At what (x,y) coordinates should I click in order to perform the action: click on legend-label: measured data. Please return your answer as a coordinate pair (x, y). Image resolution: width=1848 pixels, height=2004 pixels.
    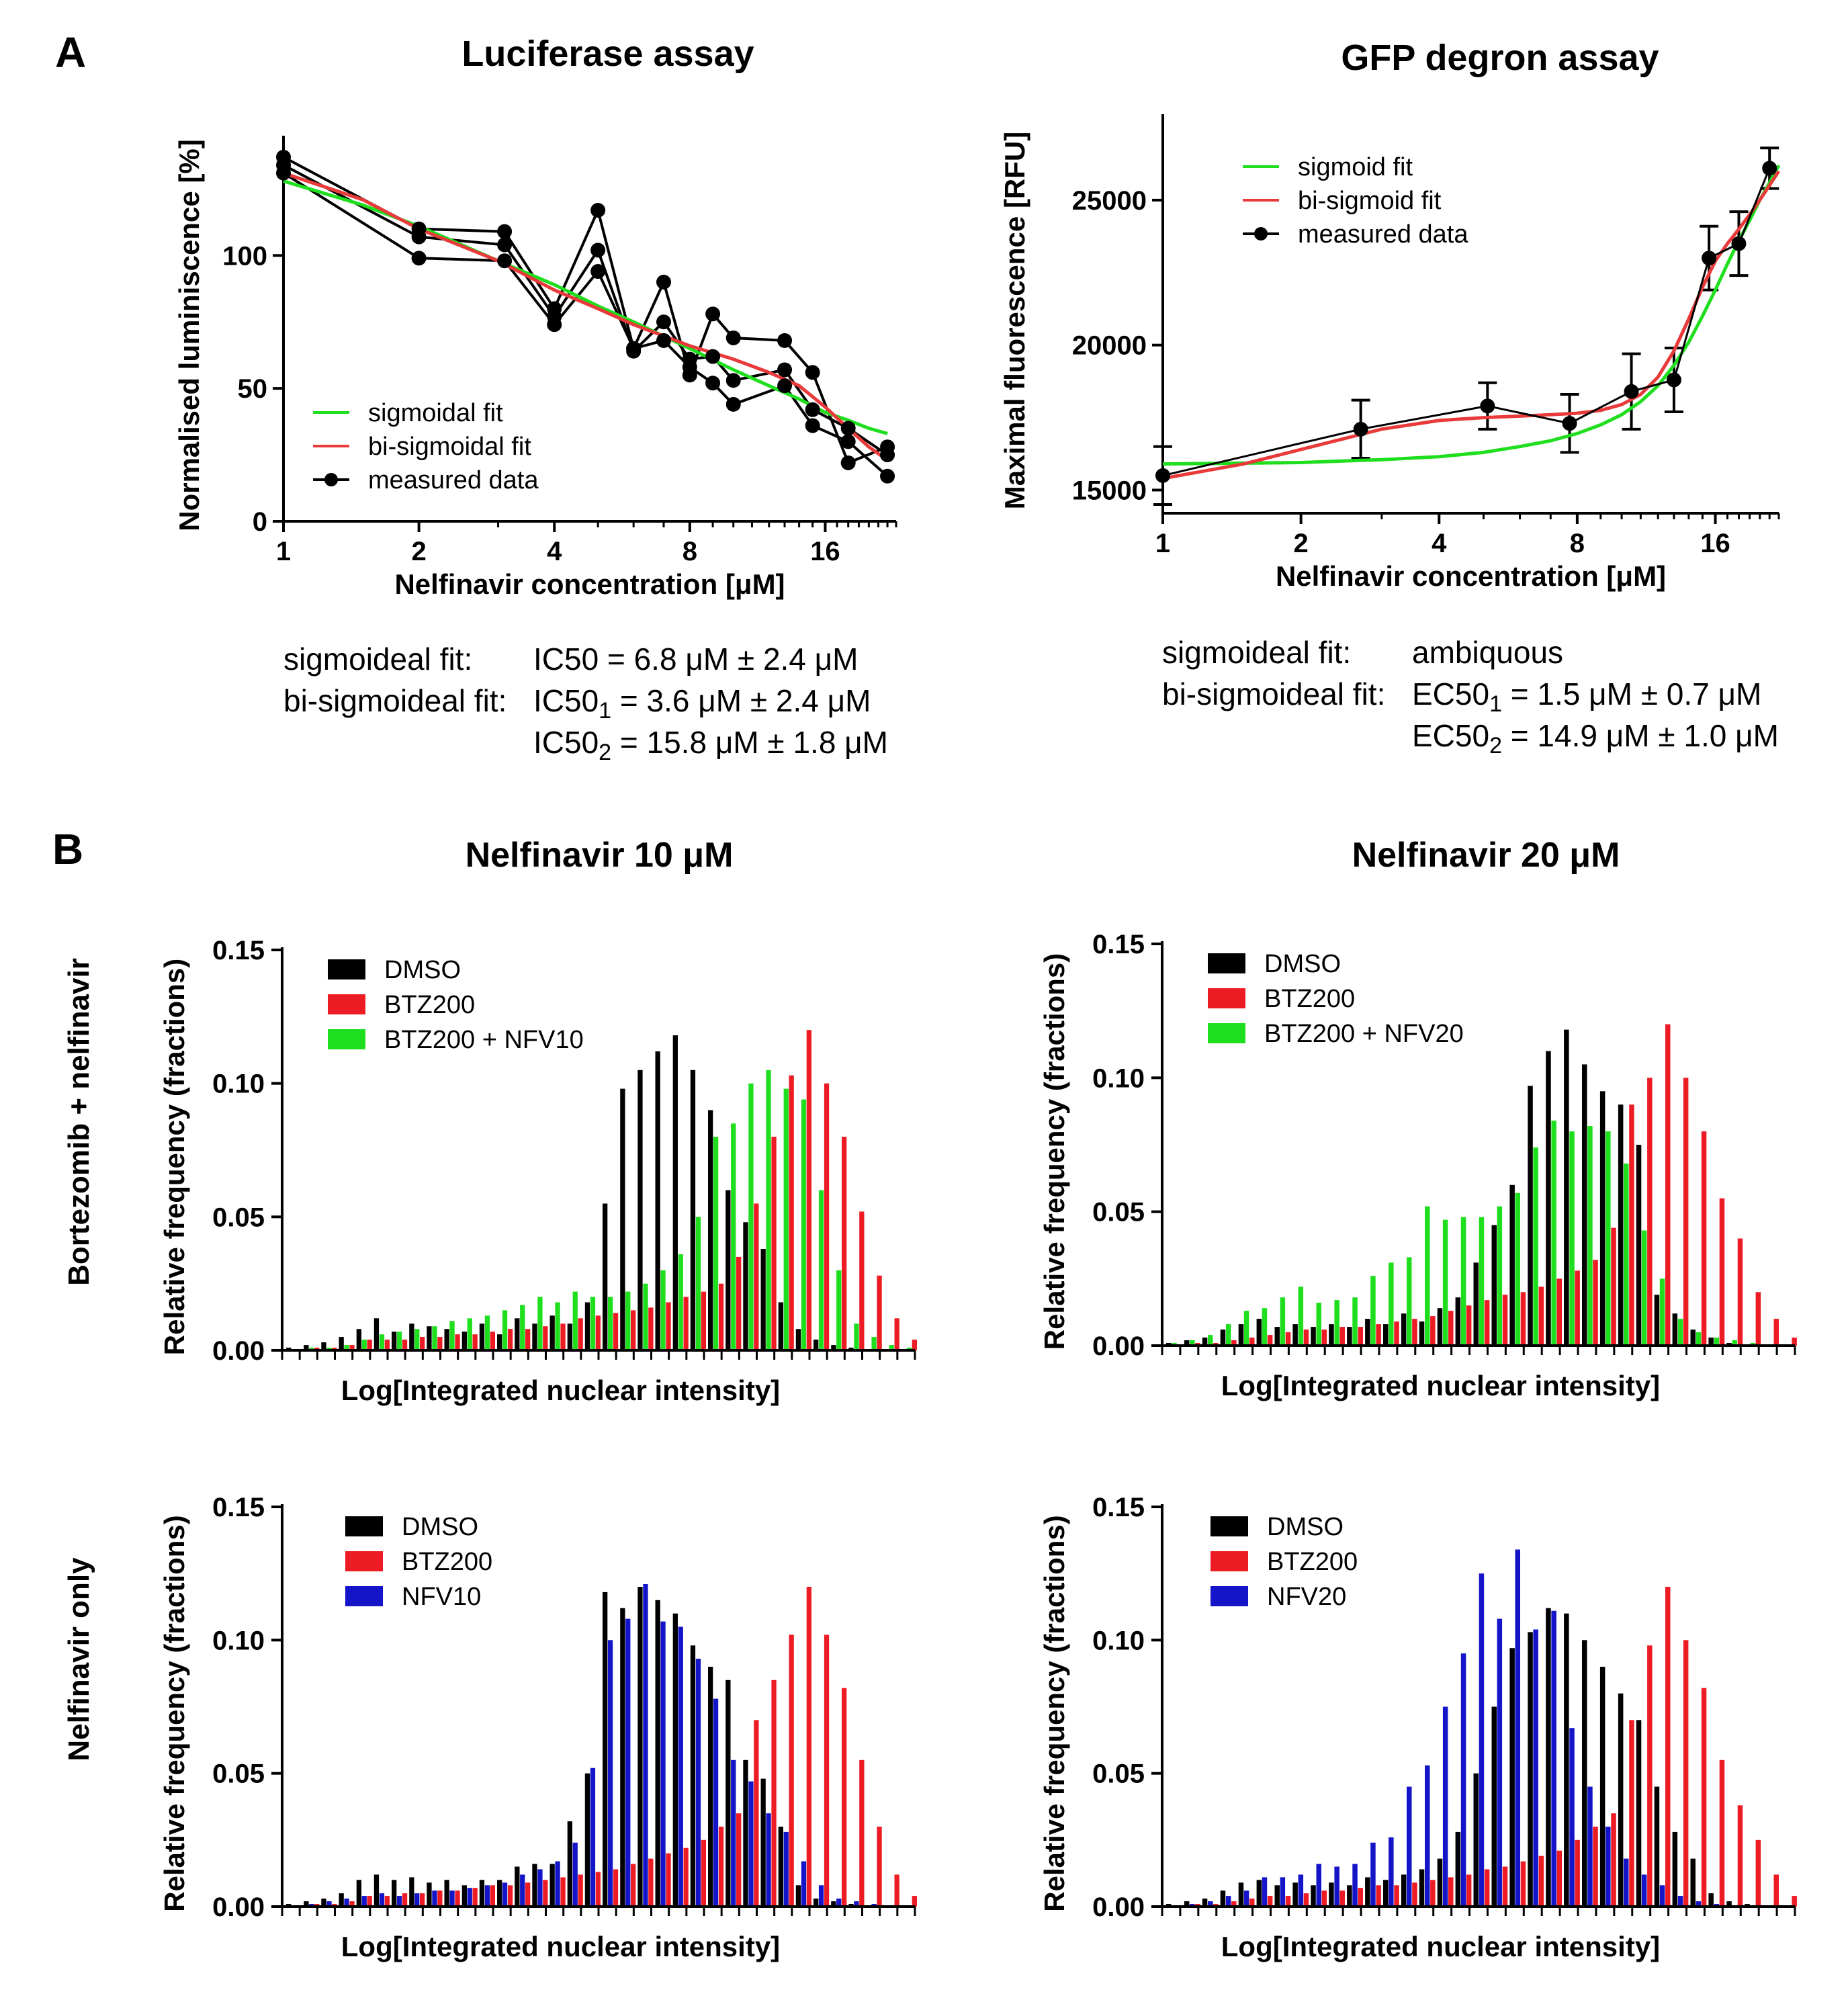
    Looking at the image, I should click on (1383, 235).